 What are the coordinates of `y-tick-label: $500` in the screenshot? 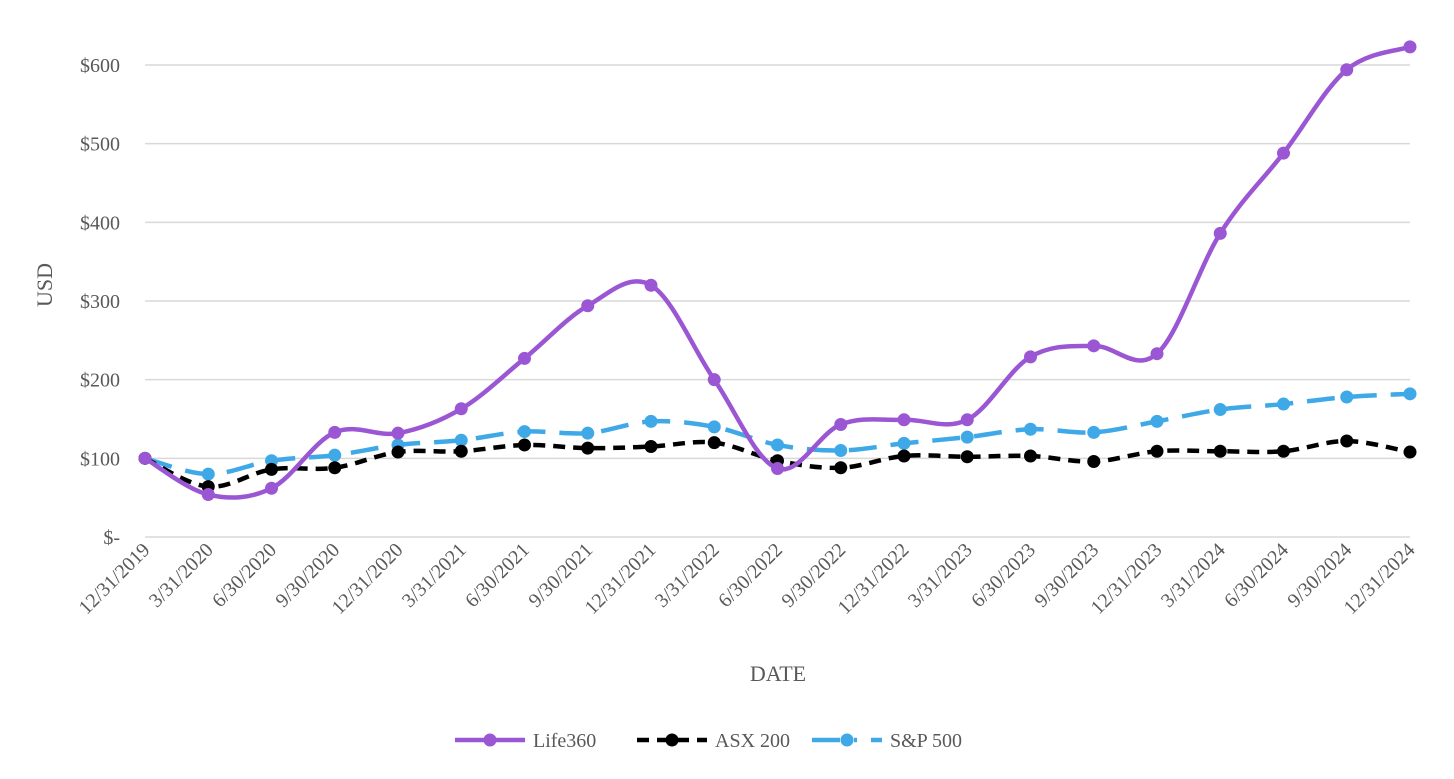 It's located at (100, 145).